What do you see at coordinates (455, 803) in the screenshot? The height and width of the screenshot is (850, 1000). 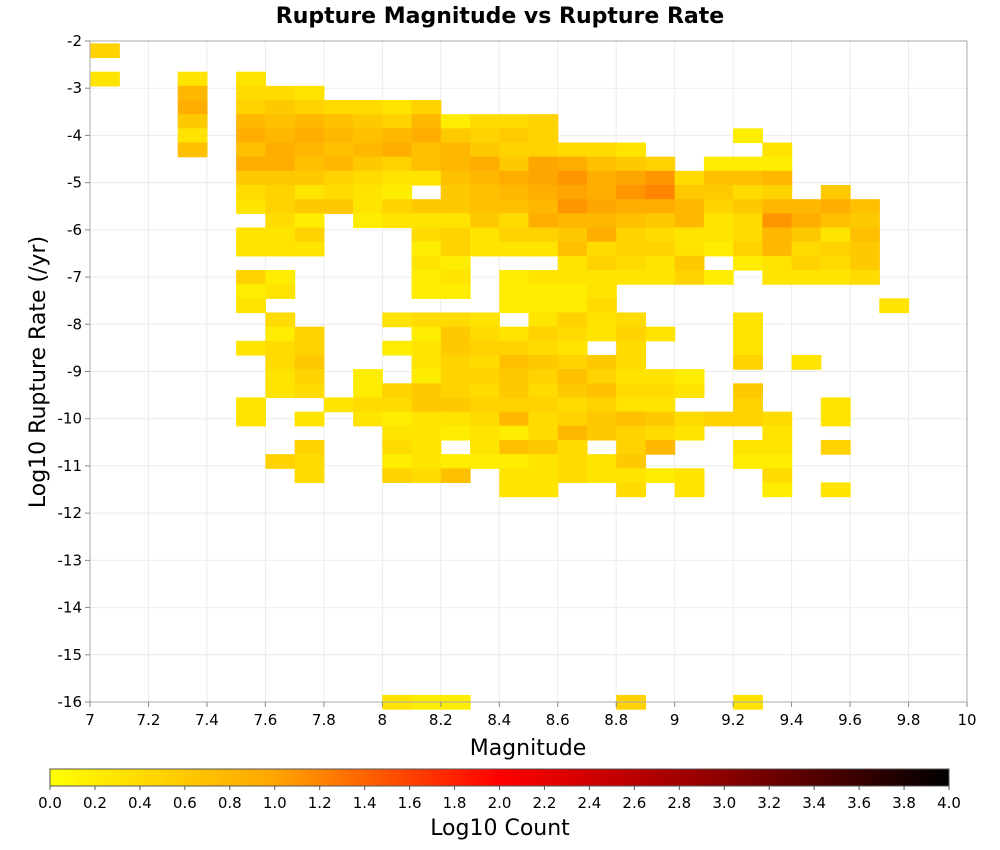 I see `colorbar-tick-label: 1.8` at bounding box center [455, 803].